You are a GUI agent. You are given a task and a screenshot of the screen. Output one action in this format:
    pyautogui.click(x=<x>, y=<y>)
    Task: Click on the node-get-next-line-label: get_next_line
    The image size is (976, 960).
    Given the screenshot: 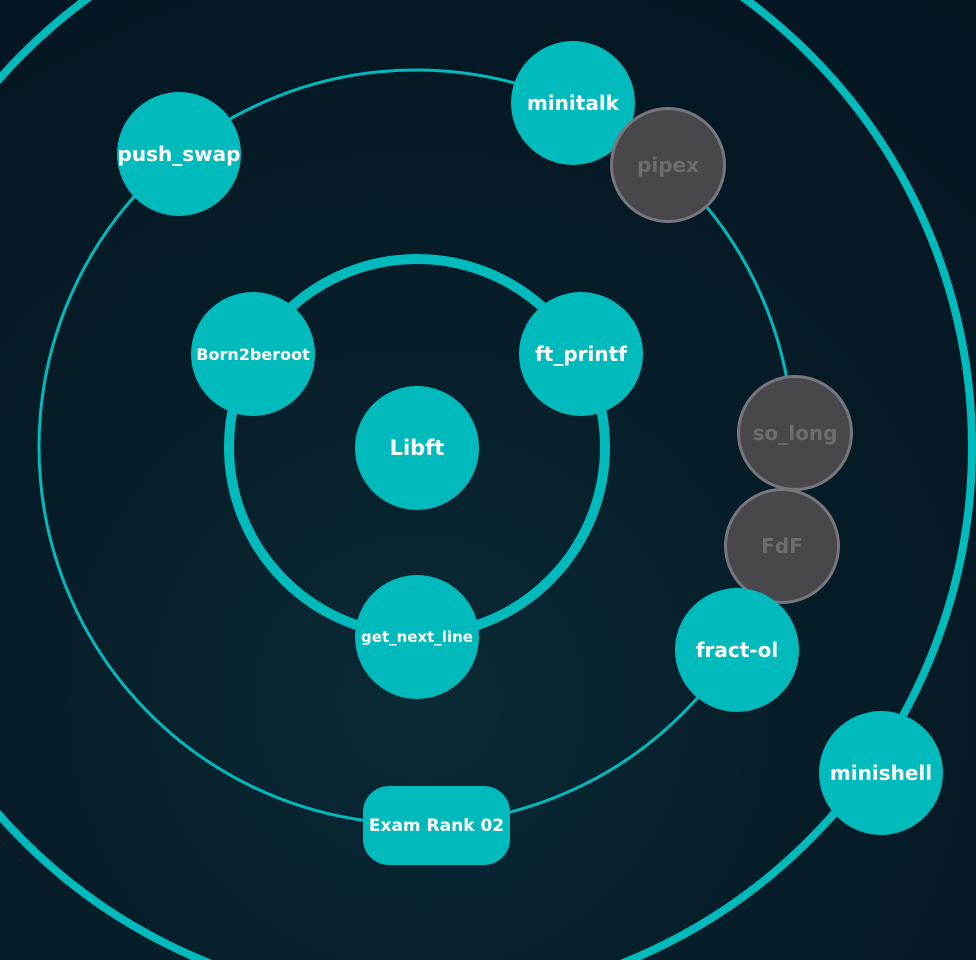 What is the action you would take?
    pyautogui.click(x=417, y=637)
    